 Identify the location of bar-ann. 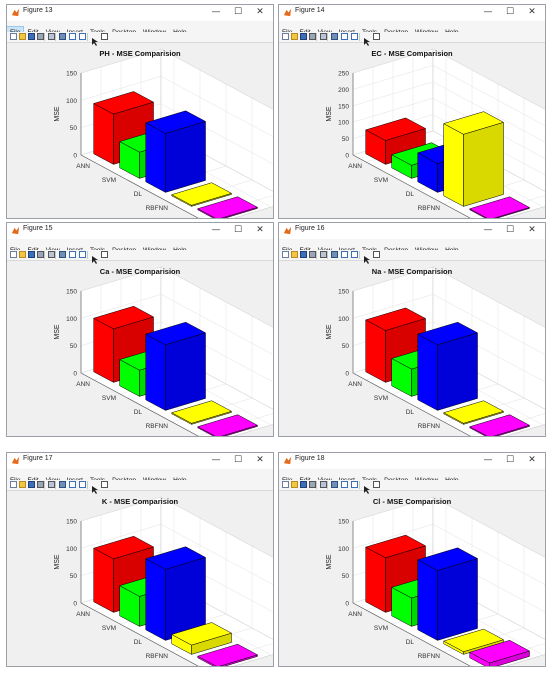
(124, 574).